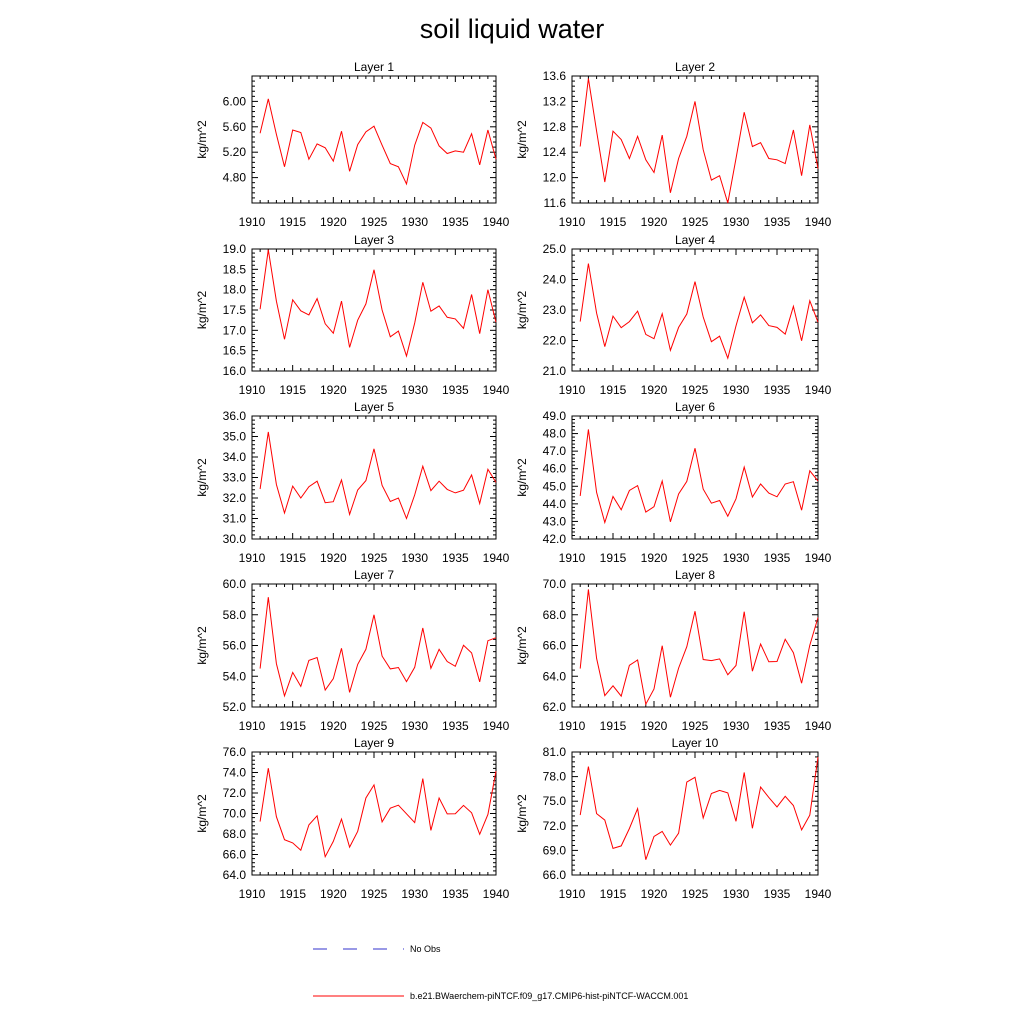  What do you see at coordinates (374, 407) in the screenshot?
I see `panel-title: Layer 5` at bounding box center [374, 407].